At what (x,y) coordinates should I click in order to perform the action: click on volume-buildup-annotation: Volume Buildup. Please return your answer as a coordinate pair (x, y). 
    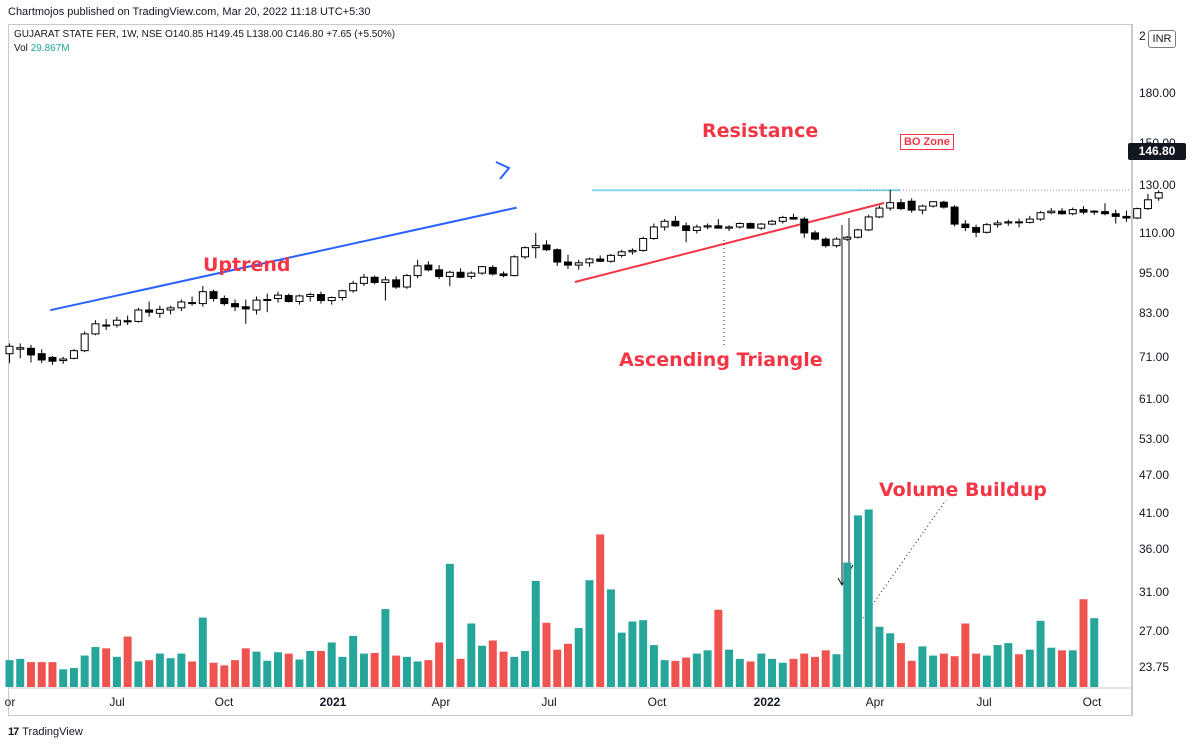
    Looking at the image, I should click on (963, 490).